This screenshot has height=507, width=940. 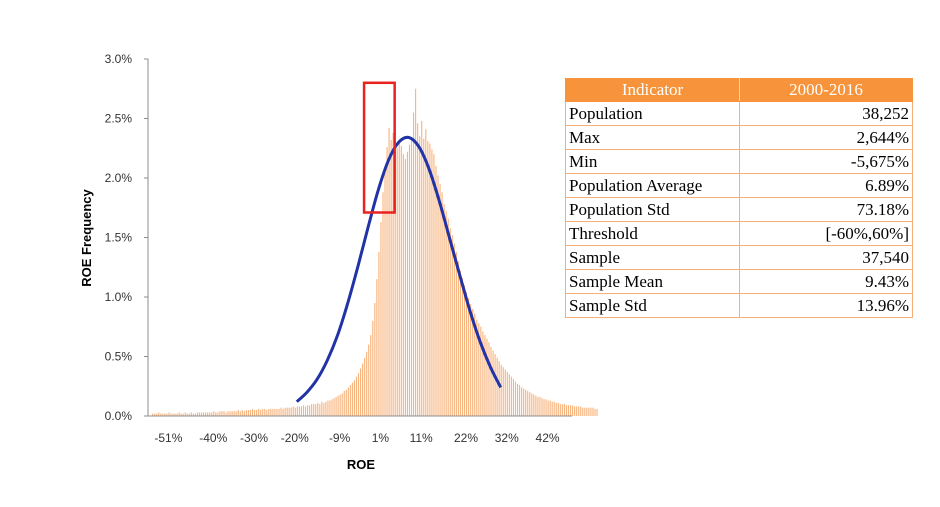 What do you see at coordinates (466, 438) in the screenshot?
I see `x-tick-label: 22%` at bounding box center [466, 438].